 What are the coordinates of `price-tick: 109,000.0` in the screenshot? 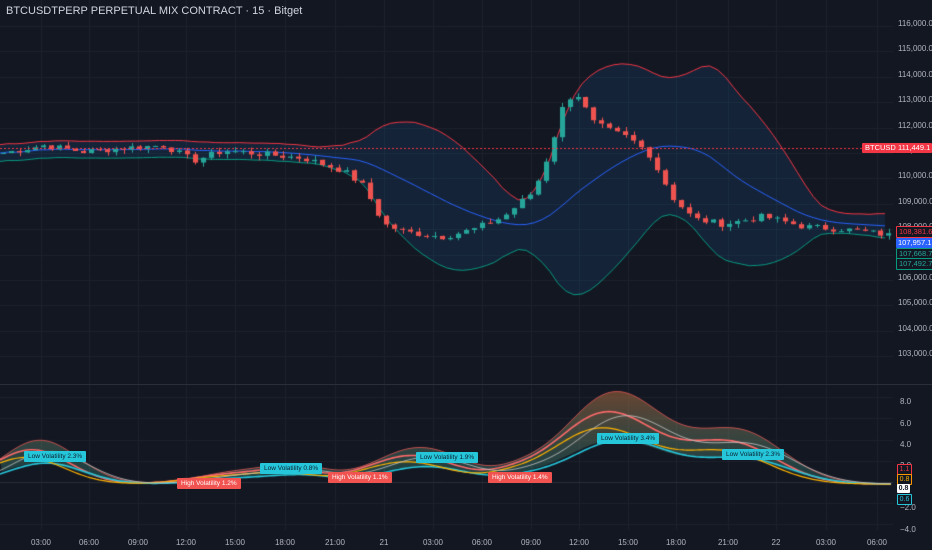 It's located at (915, 201).